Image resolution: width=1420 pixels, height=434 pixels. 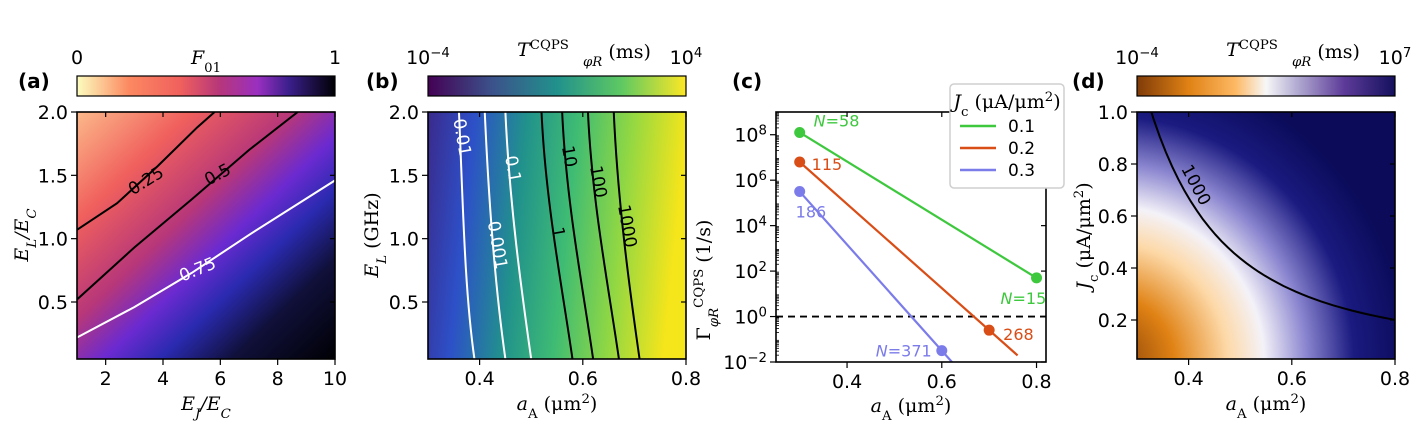 I want to click on x-tick-label: 10, so click(x=335, y=379).